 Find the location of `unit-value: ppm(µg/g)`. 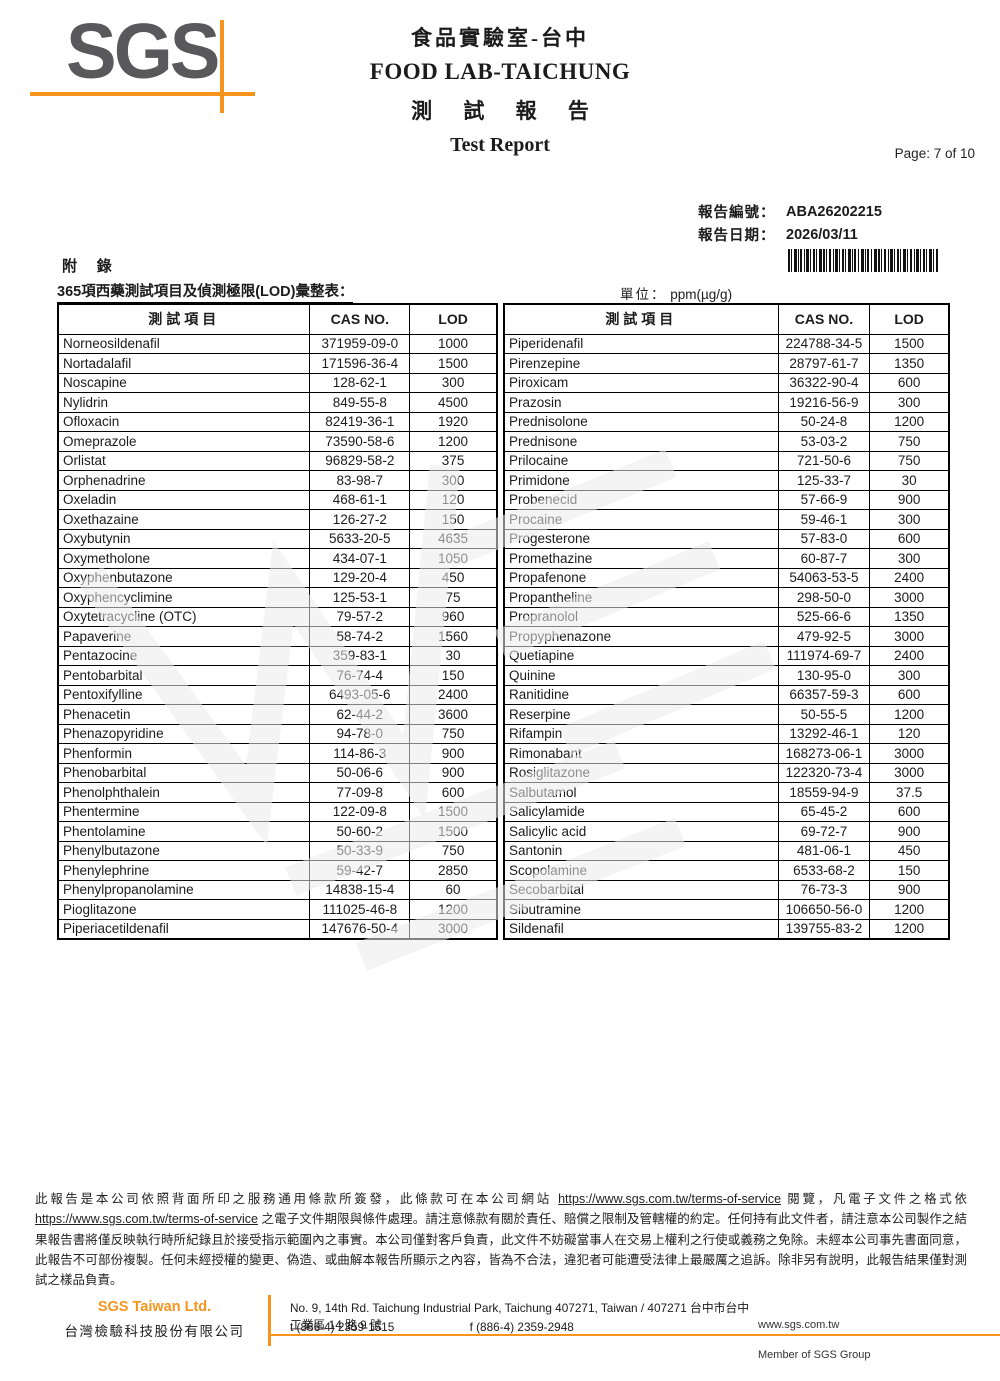

unit-value: ppm(µg/g) is located at coordinates (701, 294).